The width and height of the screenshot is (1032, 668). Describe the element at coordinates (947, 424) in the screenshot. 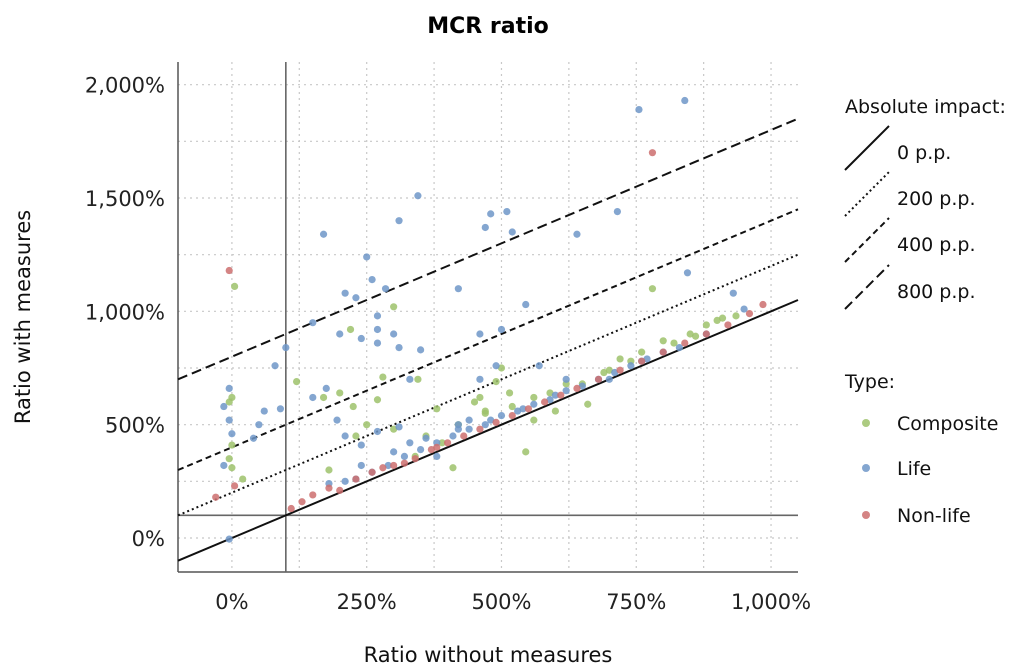

I see `legend-label-composite: Composite` at that location.